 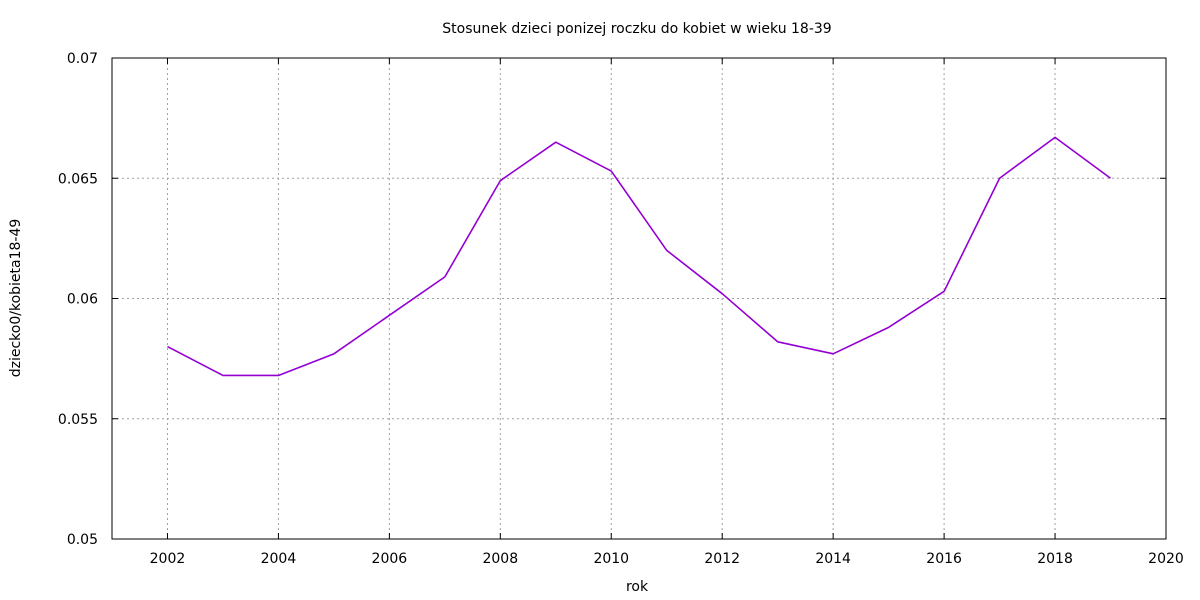 I want to click on x-tick-label: 2020, so click(x=1166, y=559).